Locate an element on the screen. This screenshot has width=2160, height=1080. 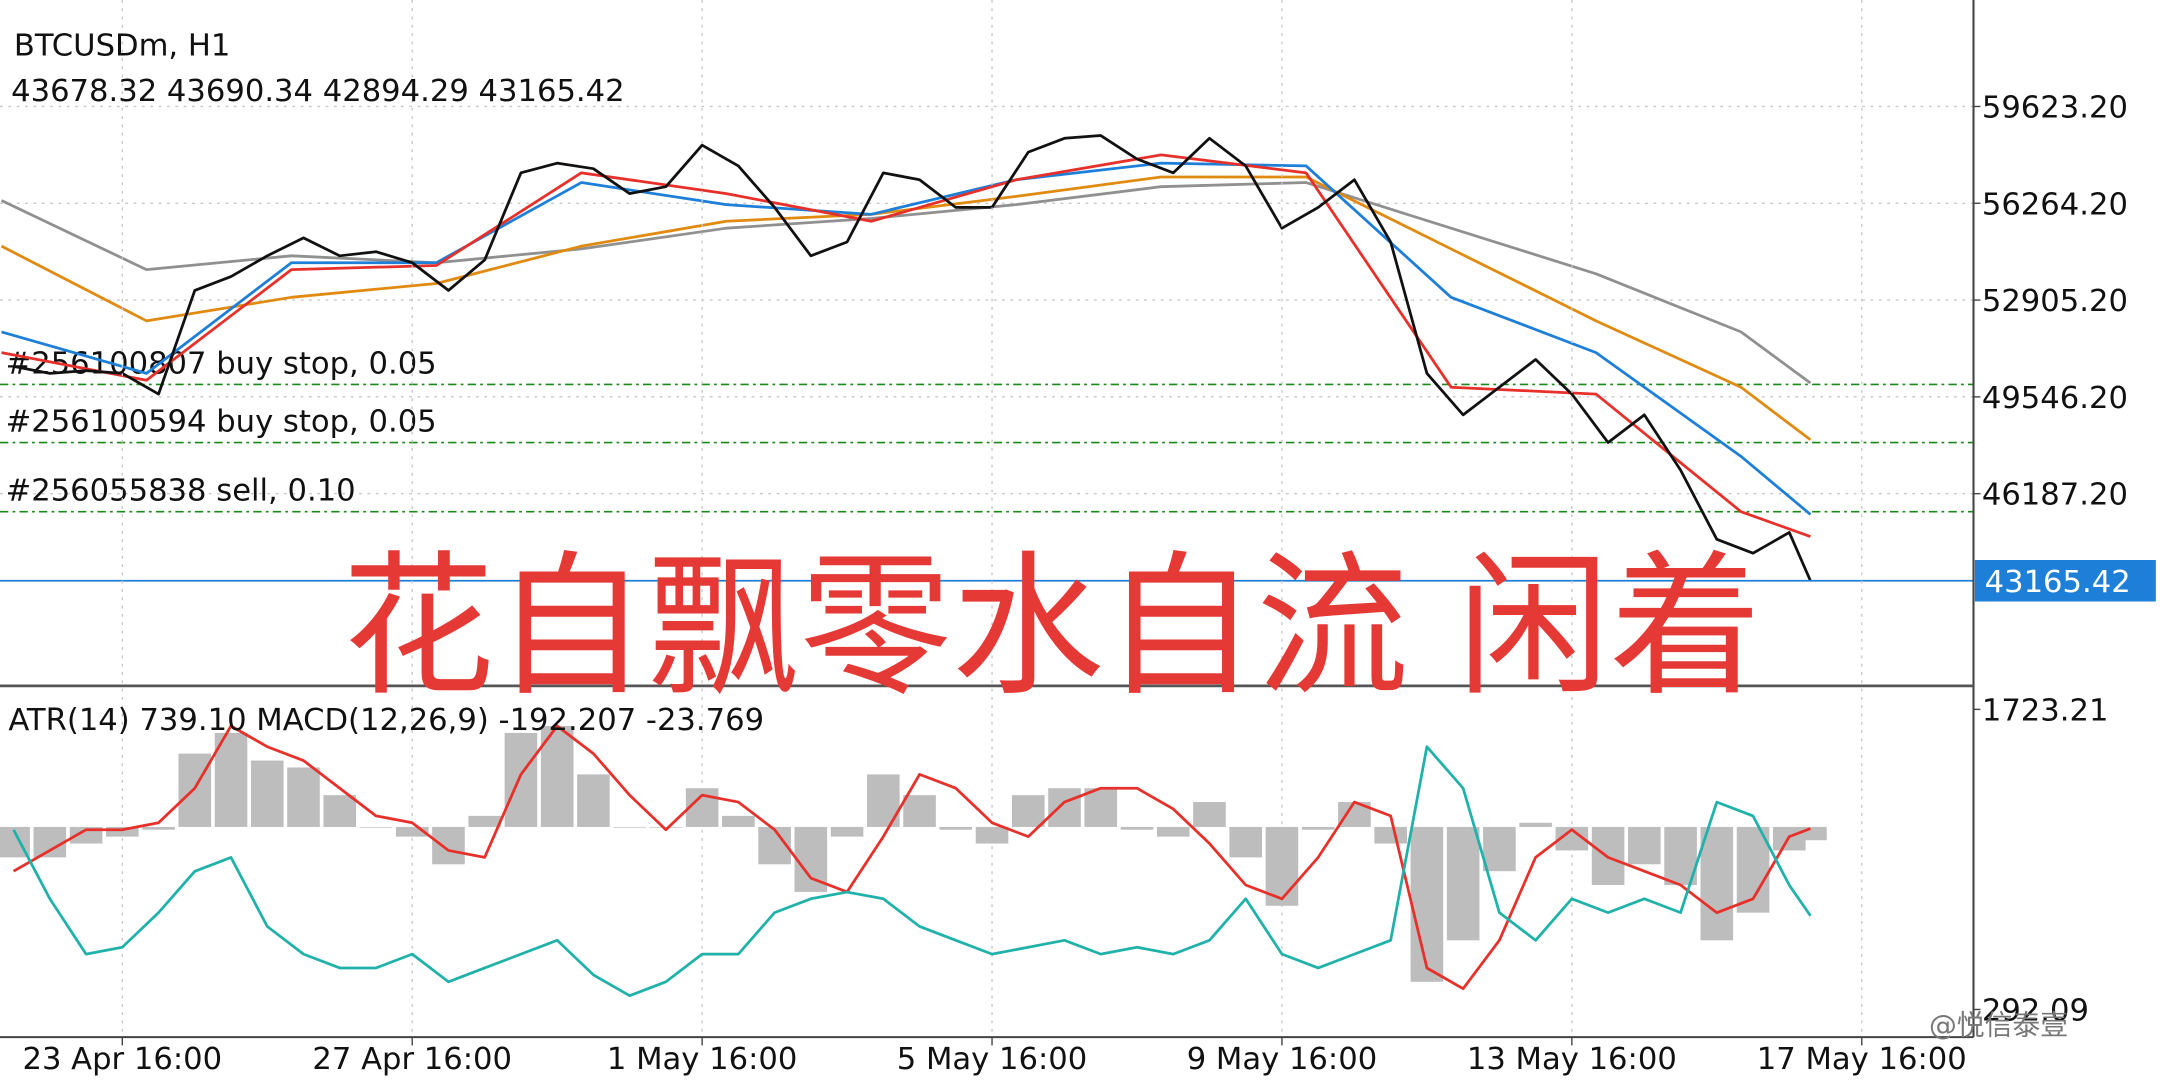
current-price-box is located at coordinates (2065, 581).